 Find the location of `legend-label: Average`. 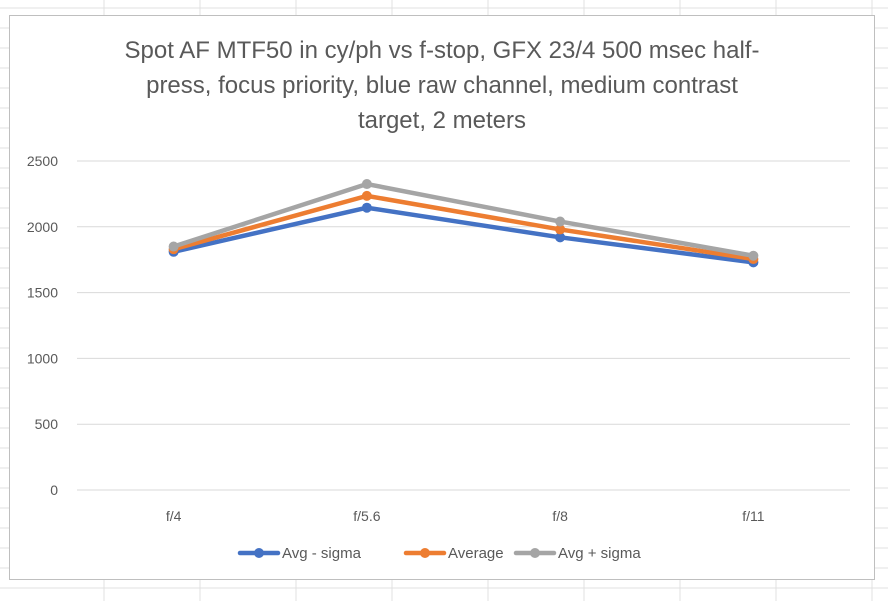

legend-label: Average is located at coordinates (476, 553).